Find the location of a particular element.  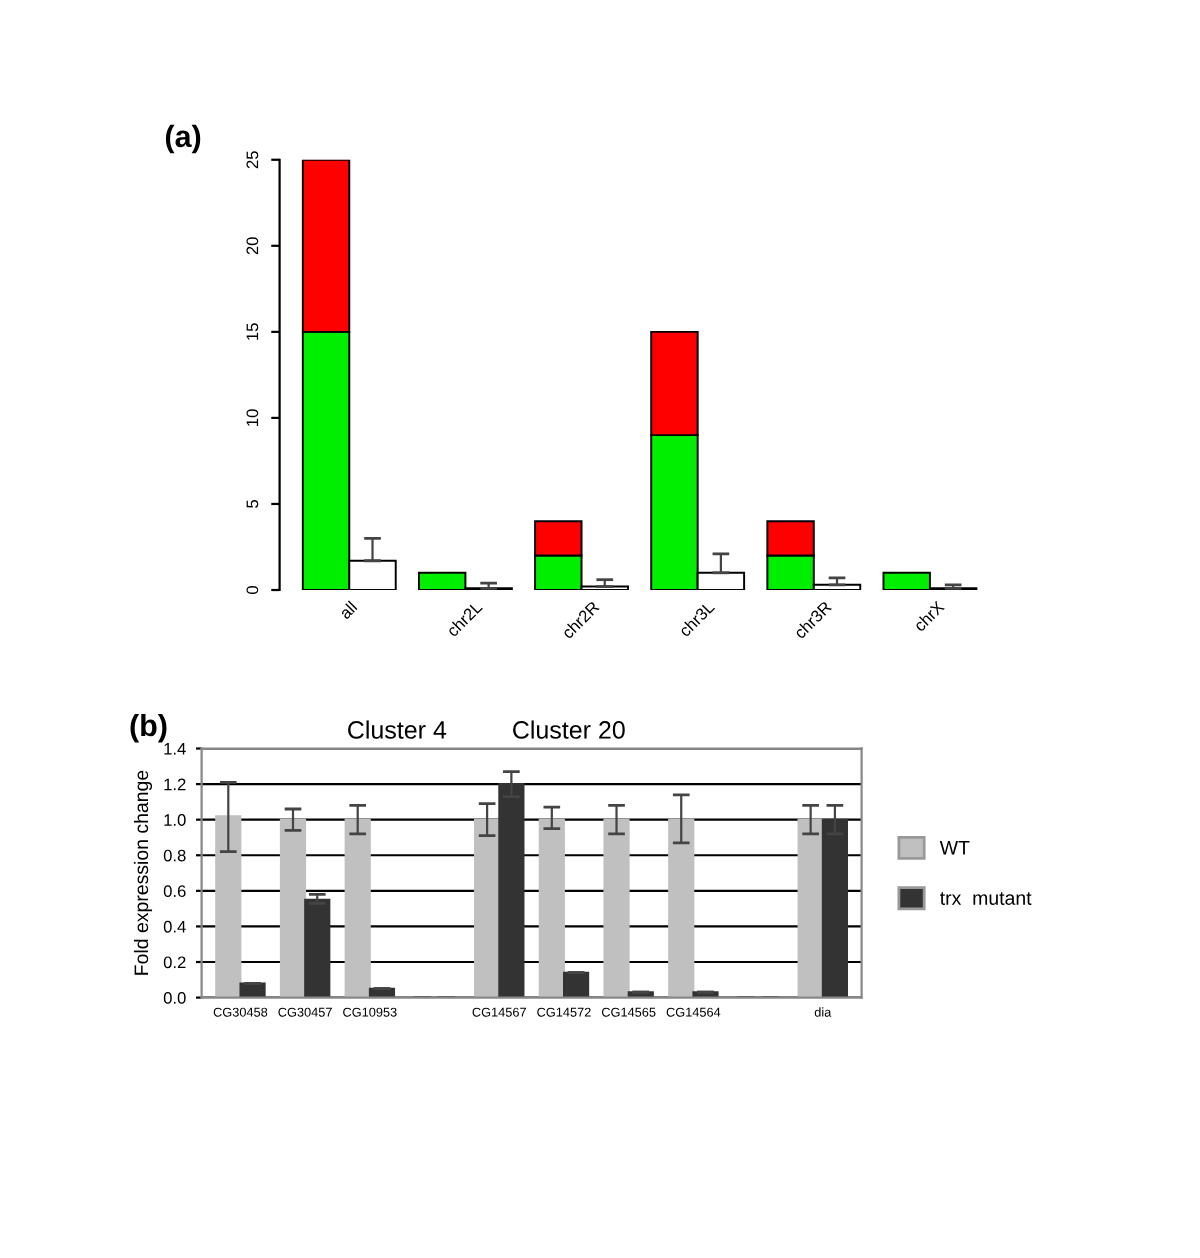

y-tick-label: 0 is located at coordinates (252, 590).